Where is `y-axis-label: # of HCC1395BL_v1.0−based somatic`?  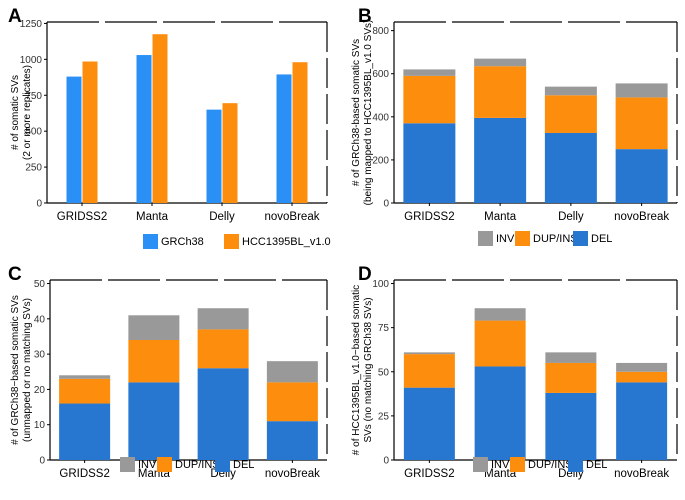
y-axis-label: # of HCC1395BL_v1.0−based somatic is located at coordinates (356, 370).